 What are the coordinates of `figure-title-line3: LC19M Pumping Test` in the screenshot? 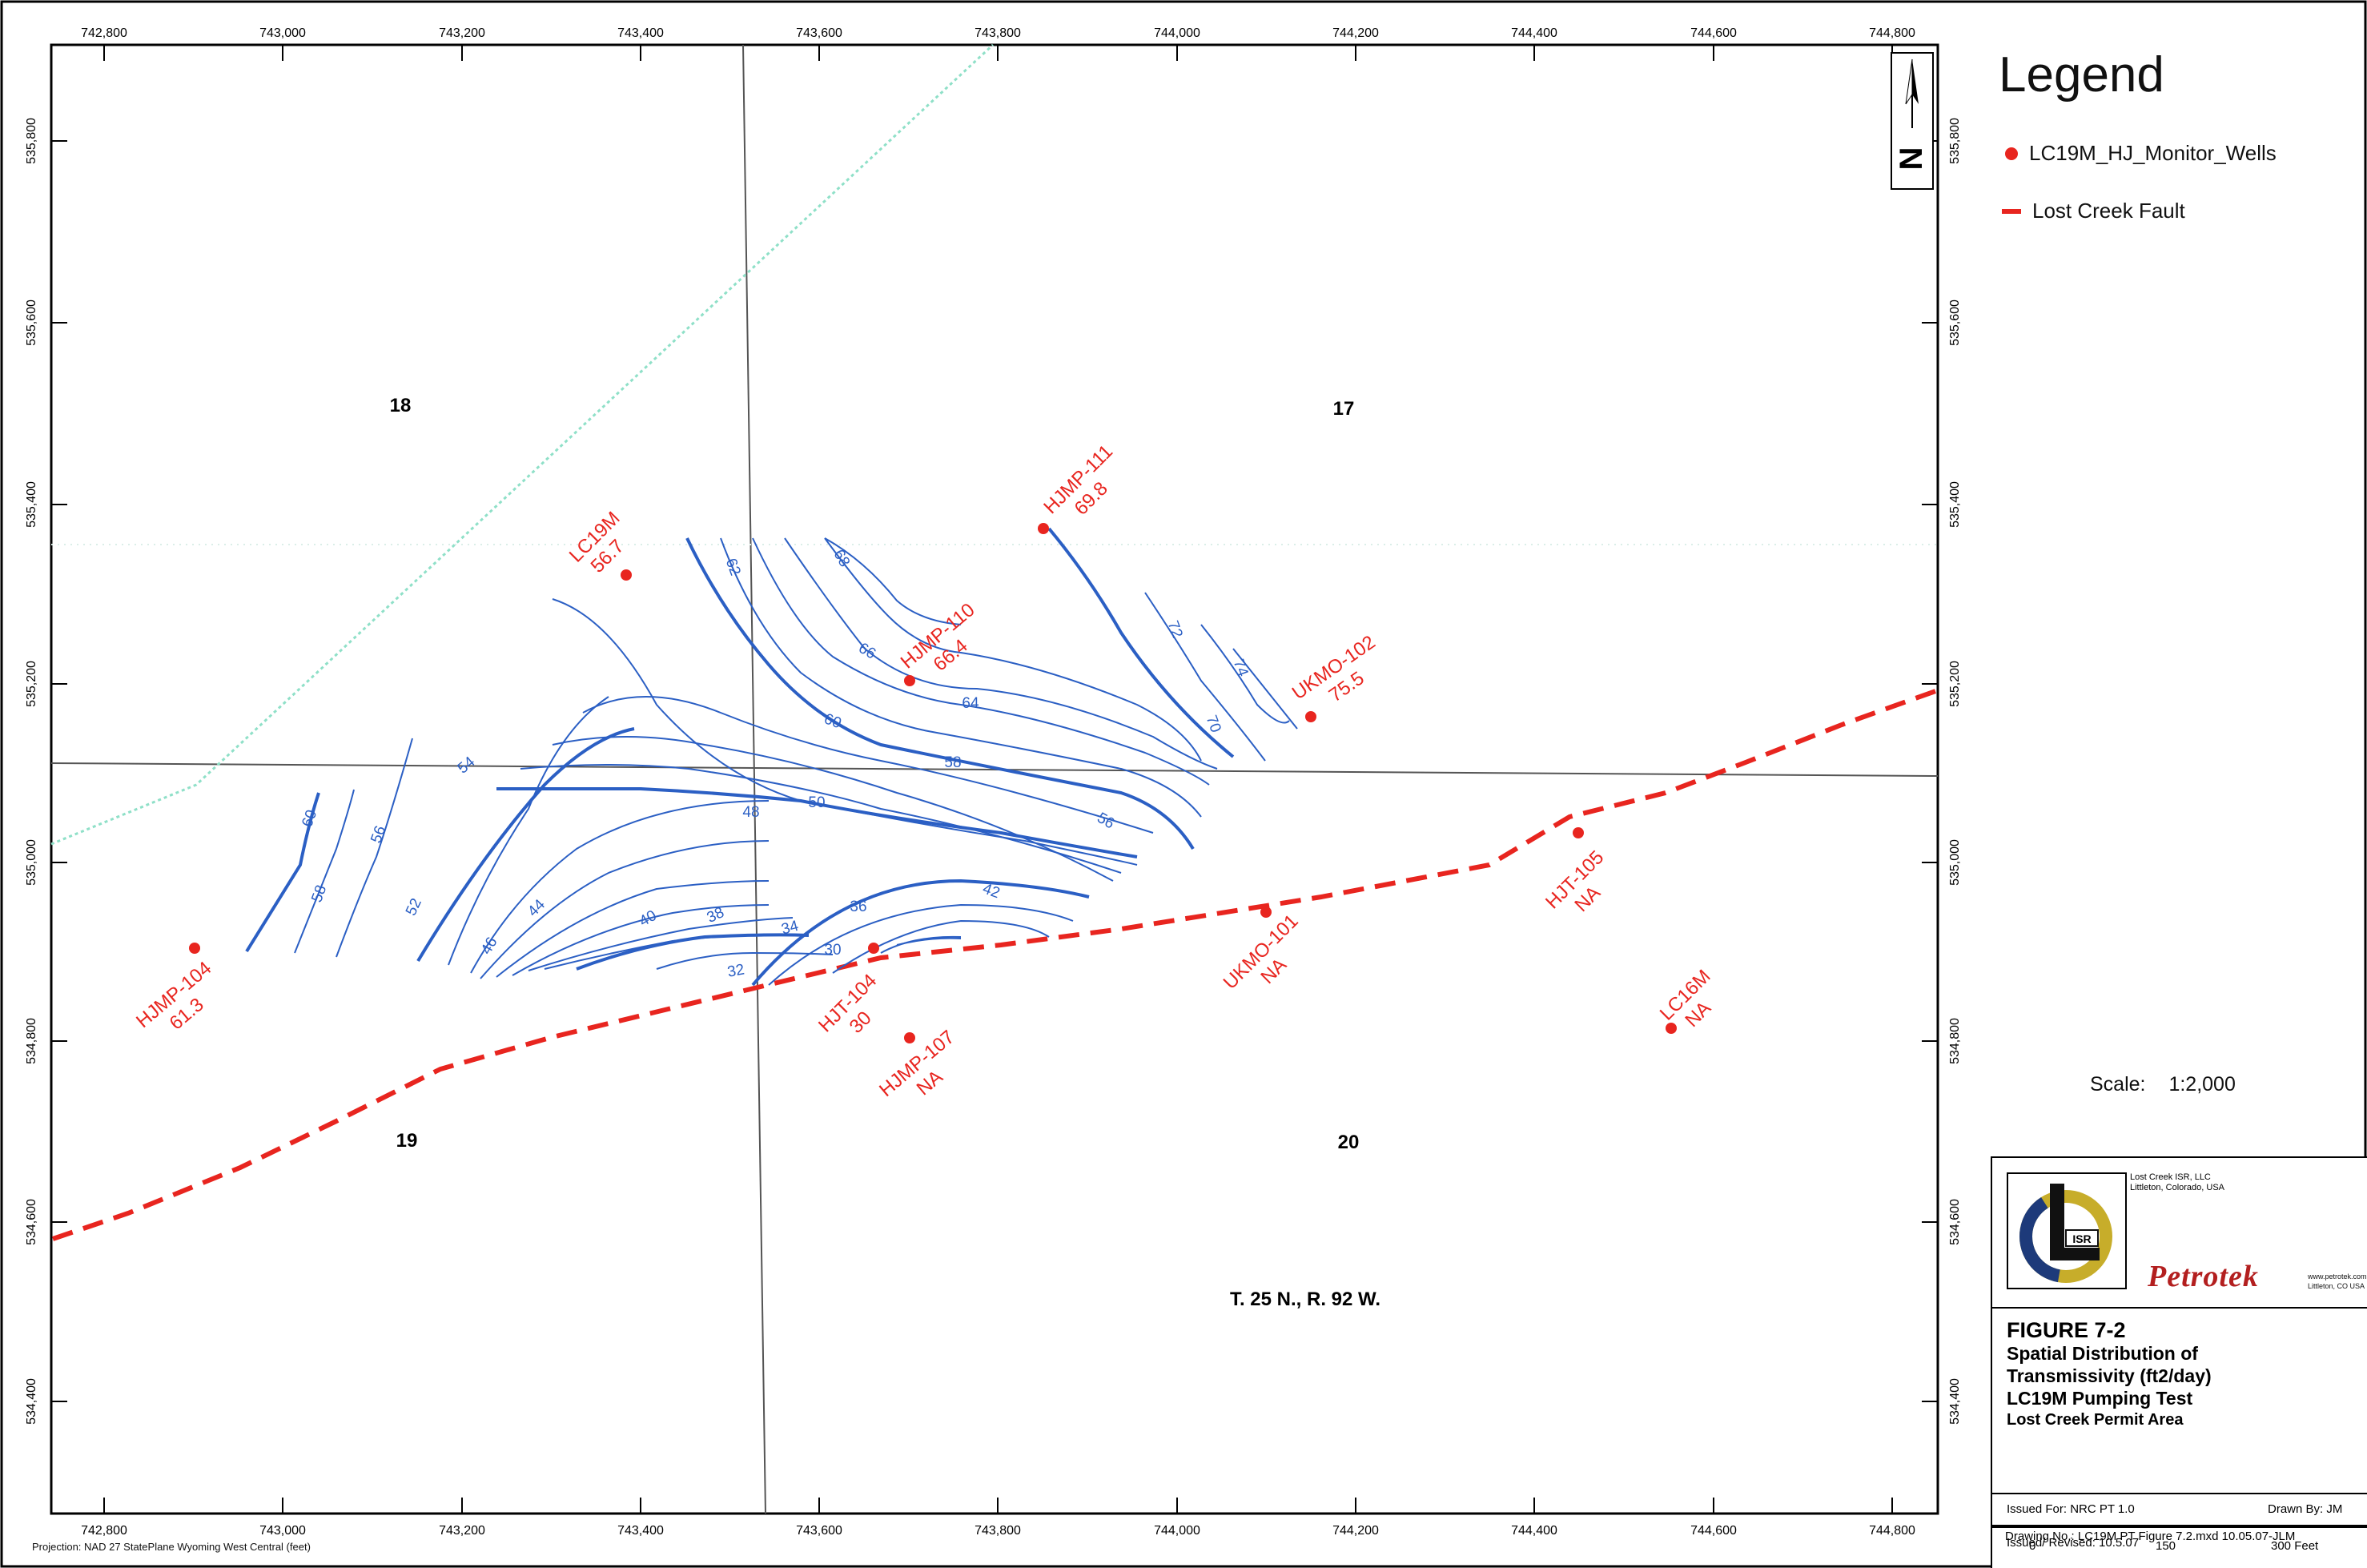 It's located at (2100, 1399).